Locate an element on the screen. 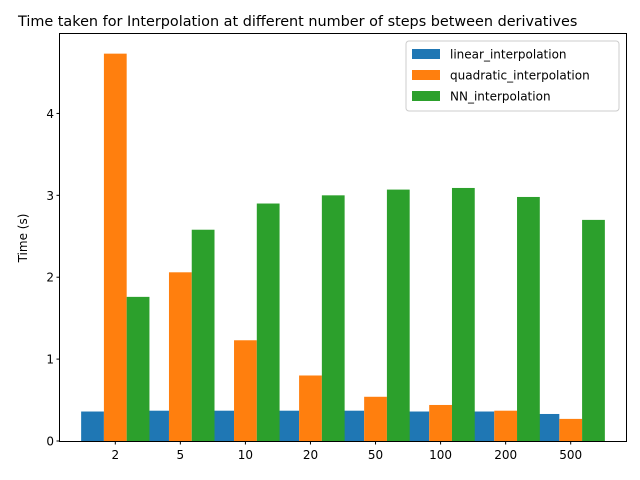  legend-box is located at coordinates (512, 76).